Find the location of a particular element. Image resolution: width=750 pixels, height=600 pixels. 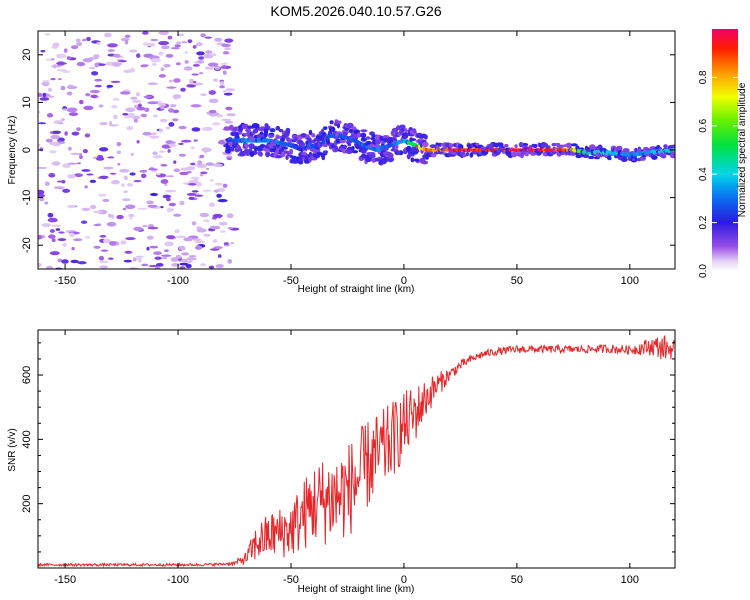

spectrogram-y-tick-label: -20 is located at coordinates (27, 245).